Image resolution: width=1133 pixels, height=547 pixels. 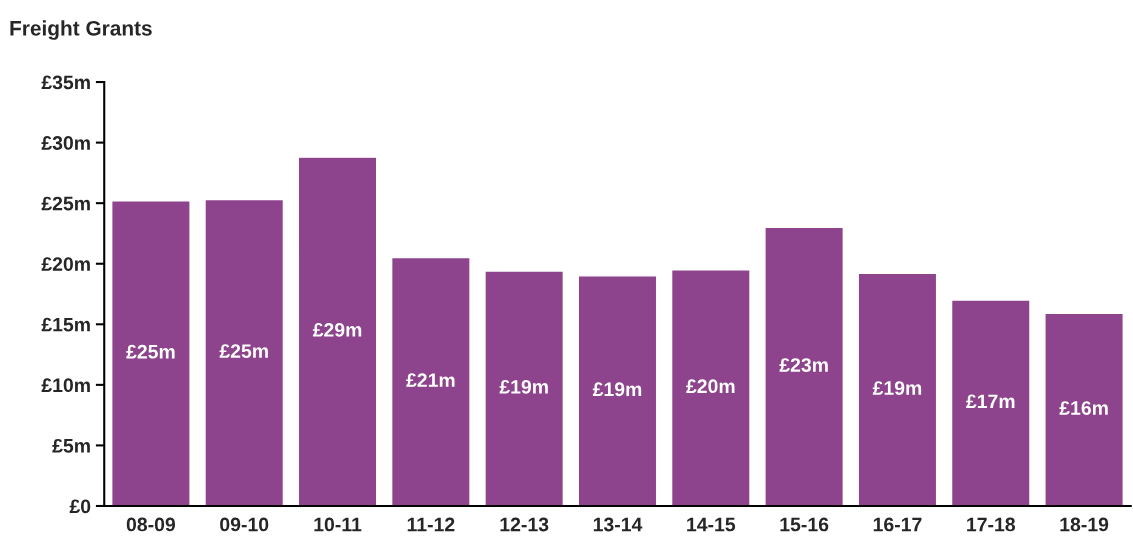 What do you see at coordinates (151, 524) in the screenshot?
I see `x-tick-label: 08-09` at bounding box center [151, 524].